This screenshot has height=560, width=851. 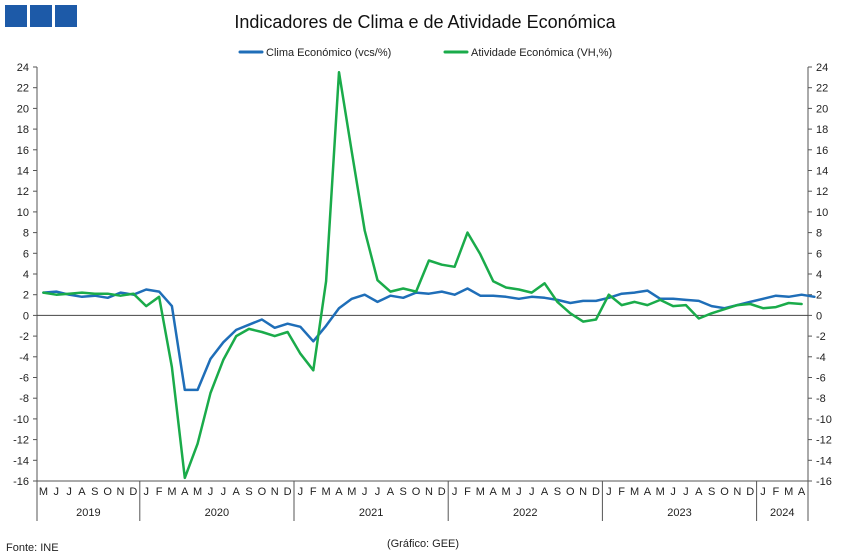 What do you see at coordinates (217, 513) in the screenshot?
I see `x-year-label: 2020` at bounding box center [217, 513].